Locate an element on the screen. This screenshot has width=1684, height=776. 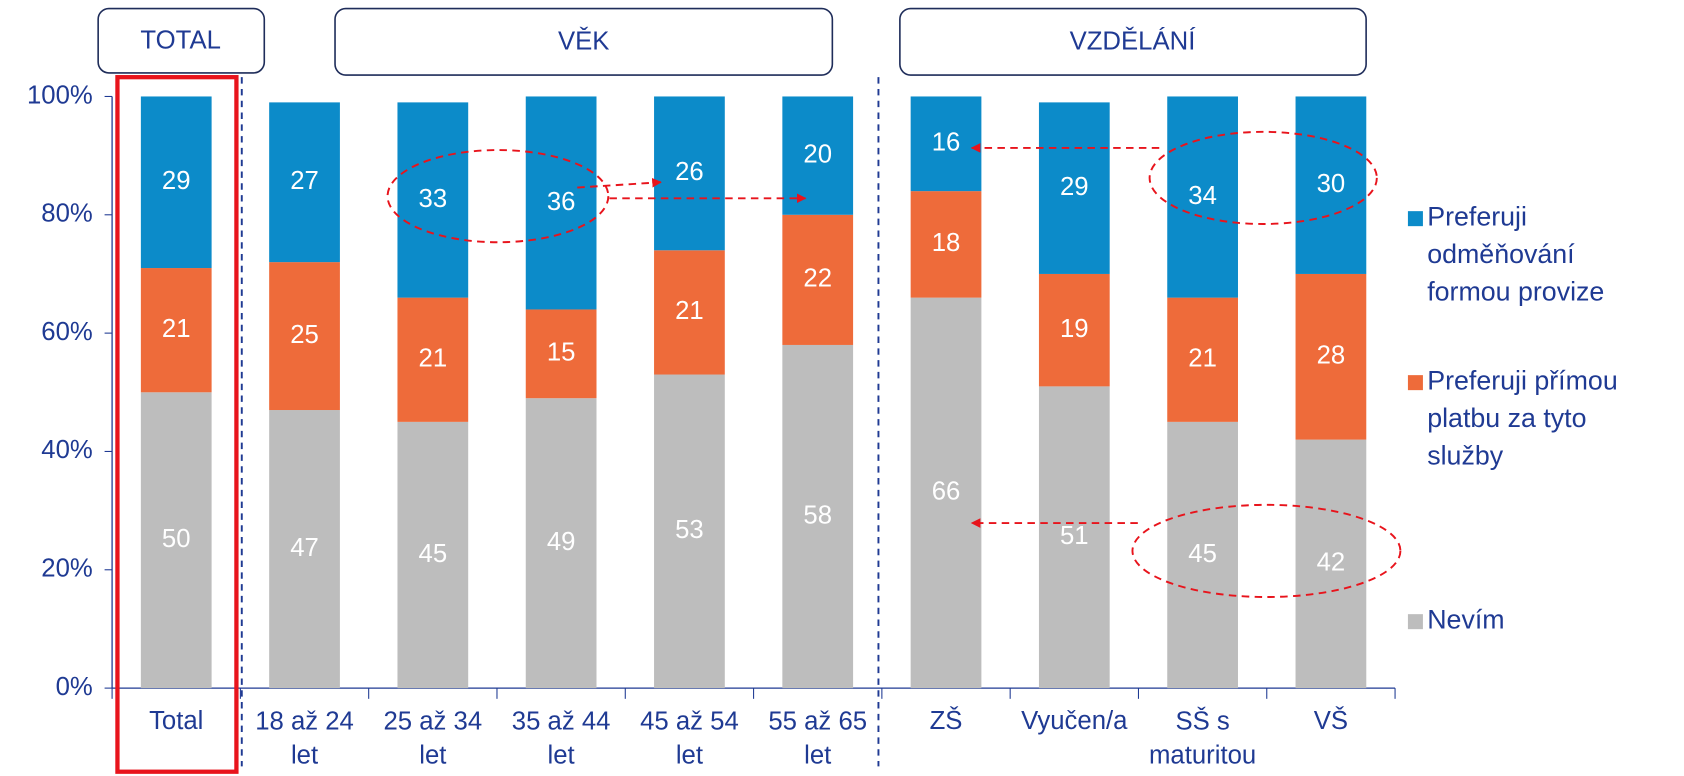
y-tick-label: 60% is located at coordinates (66, 332).